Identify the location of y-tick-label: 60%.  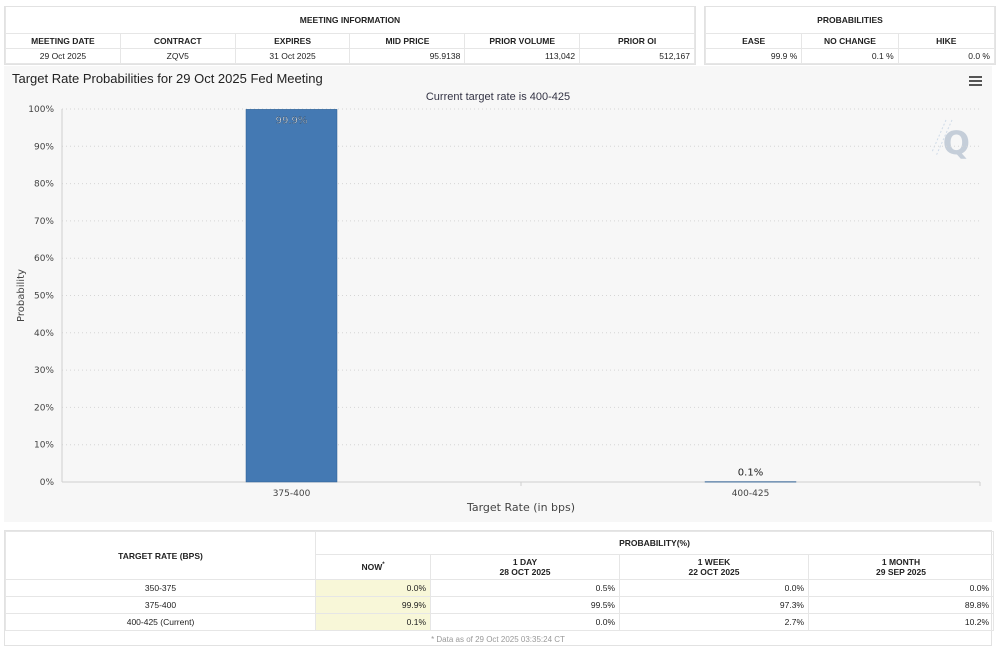
(44, 259).